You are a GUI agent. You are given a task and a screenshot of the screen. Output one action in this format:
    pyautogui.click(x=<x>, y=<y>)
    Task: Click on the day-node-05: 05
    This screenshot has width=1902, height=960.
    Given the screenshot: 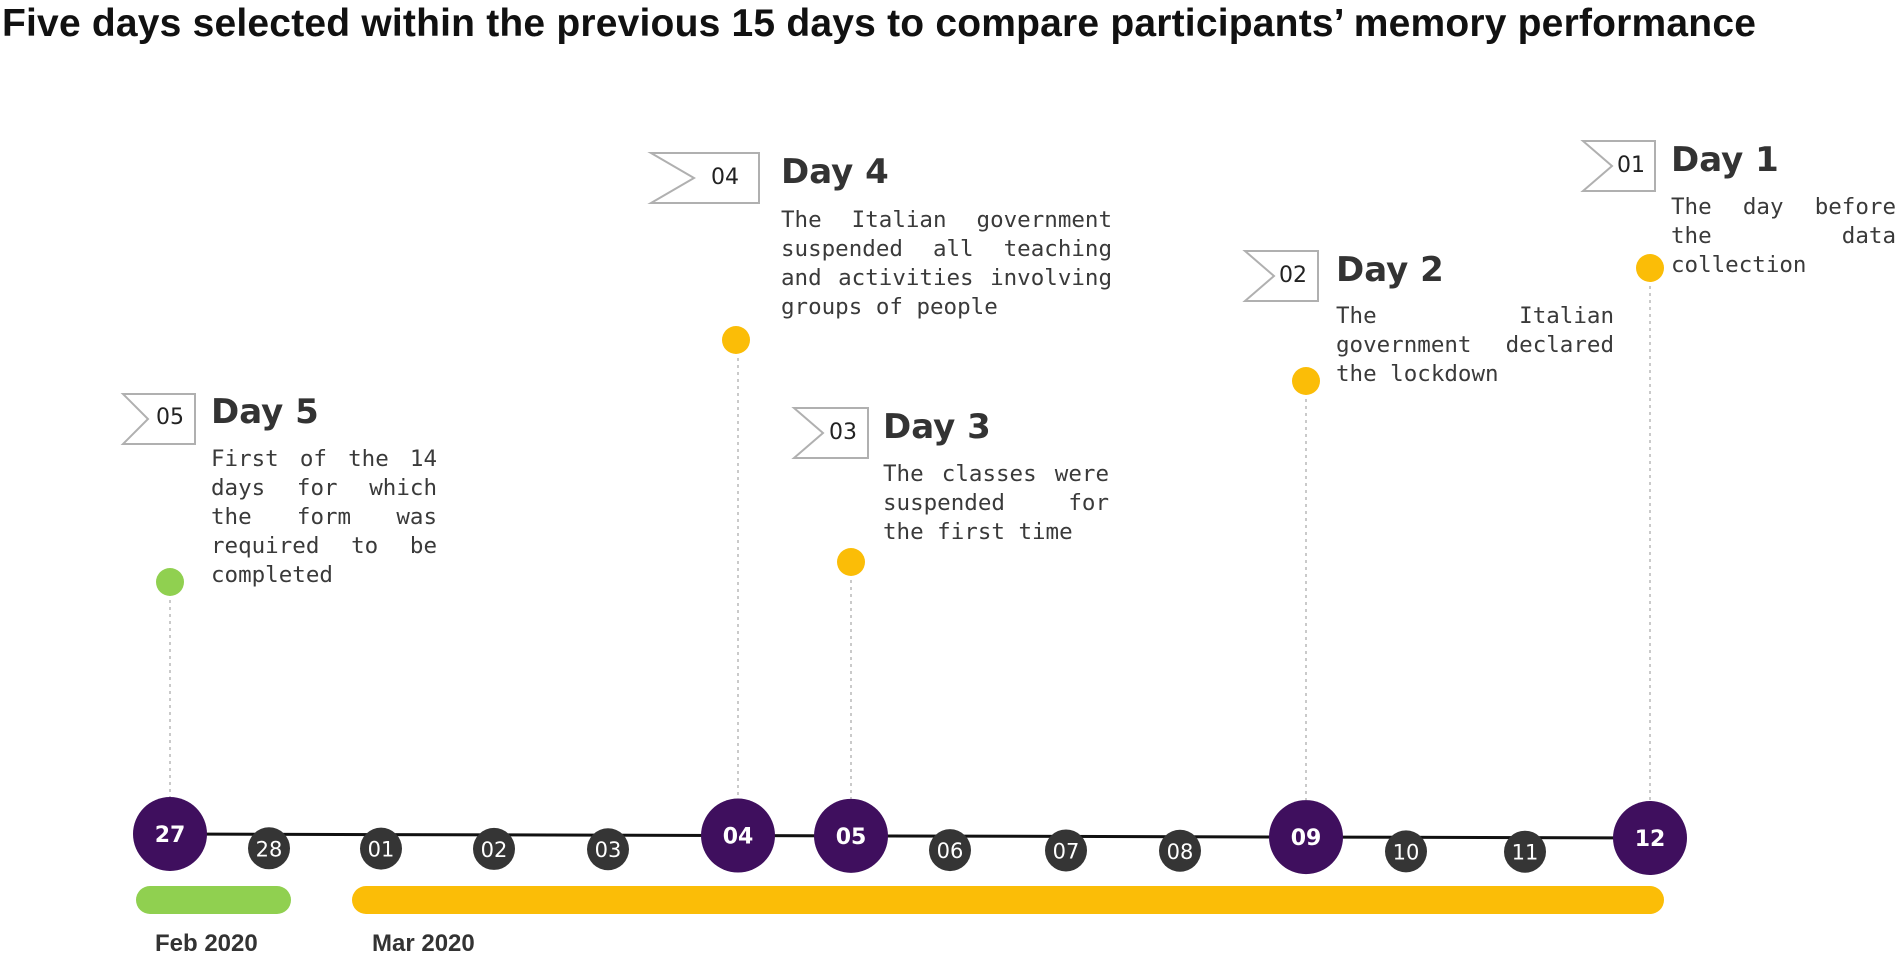 What is the action you would take?
    pyautogui.click(x=851, y=835)
    